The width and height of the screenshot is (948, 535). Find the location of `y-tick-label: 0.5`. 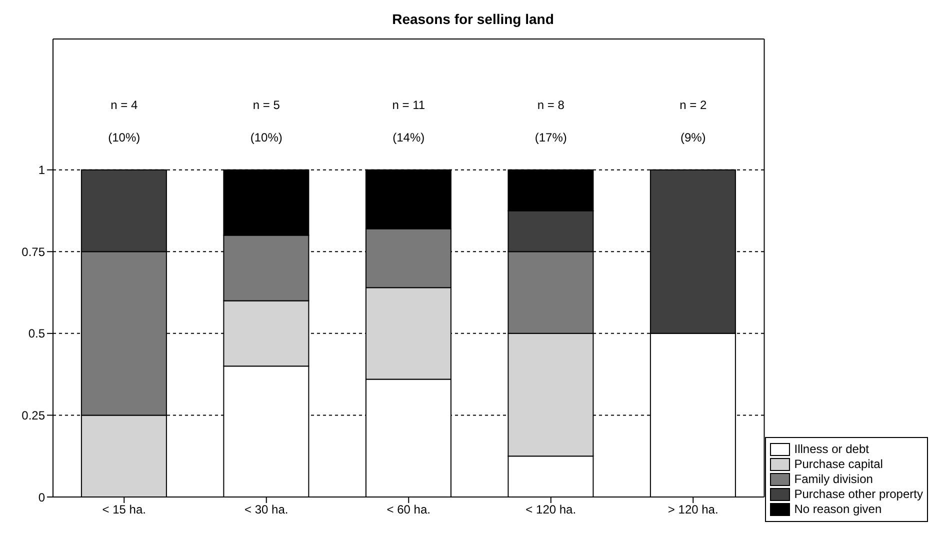

y-tick-label: 0.5 is located at coordinates (37, 333).